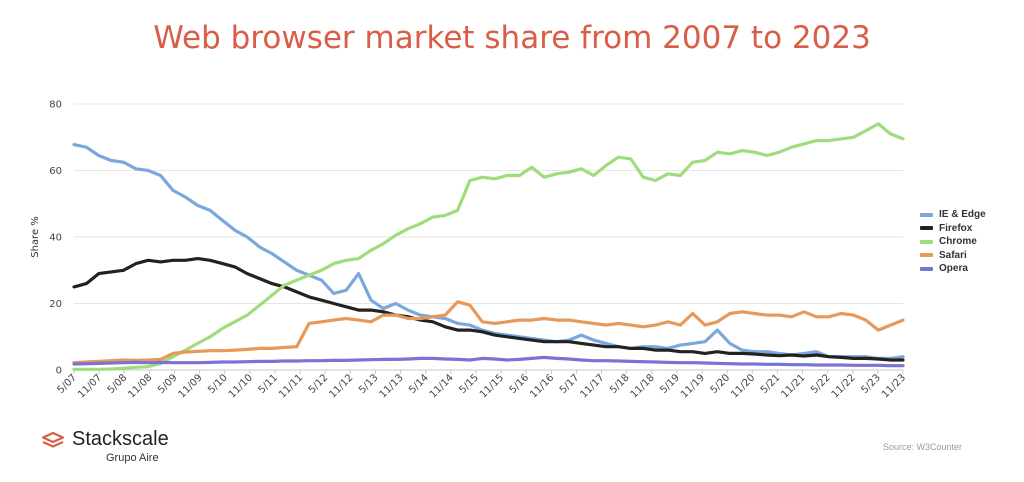  What do you see at coordinates (693, 386) in the screenshot?
I see `x-tick-label: 11/19` at bounding box center [693, 386].